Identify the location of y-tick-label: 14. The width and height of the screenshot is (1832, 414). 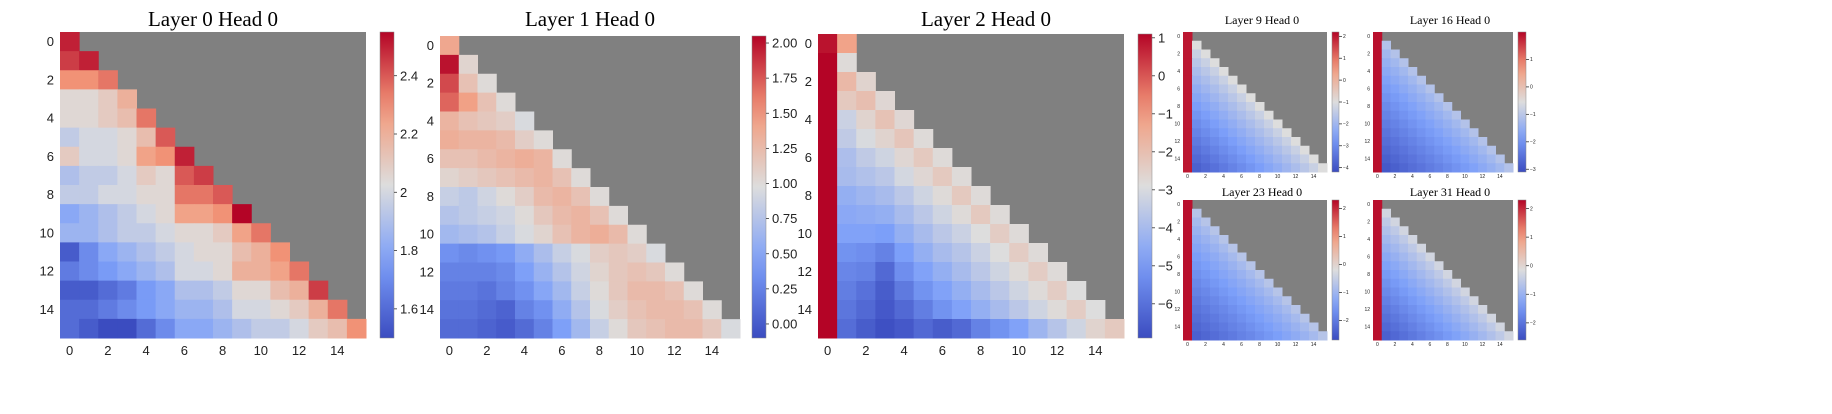
(1367, 328).